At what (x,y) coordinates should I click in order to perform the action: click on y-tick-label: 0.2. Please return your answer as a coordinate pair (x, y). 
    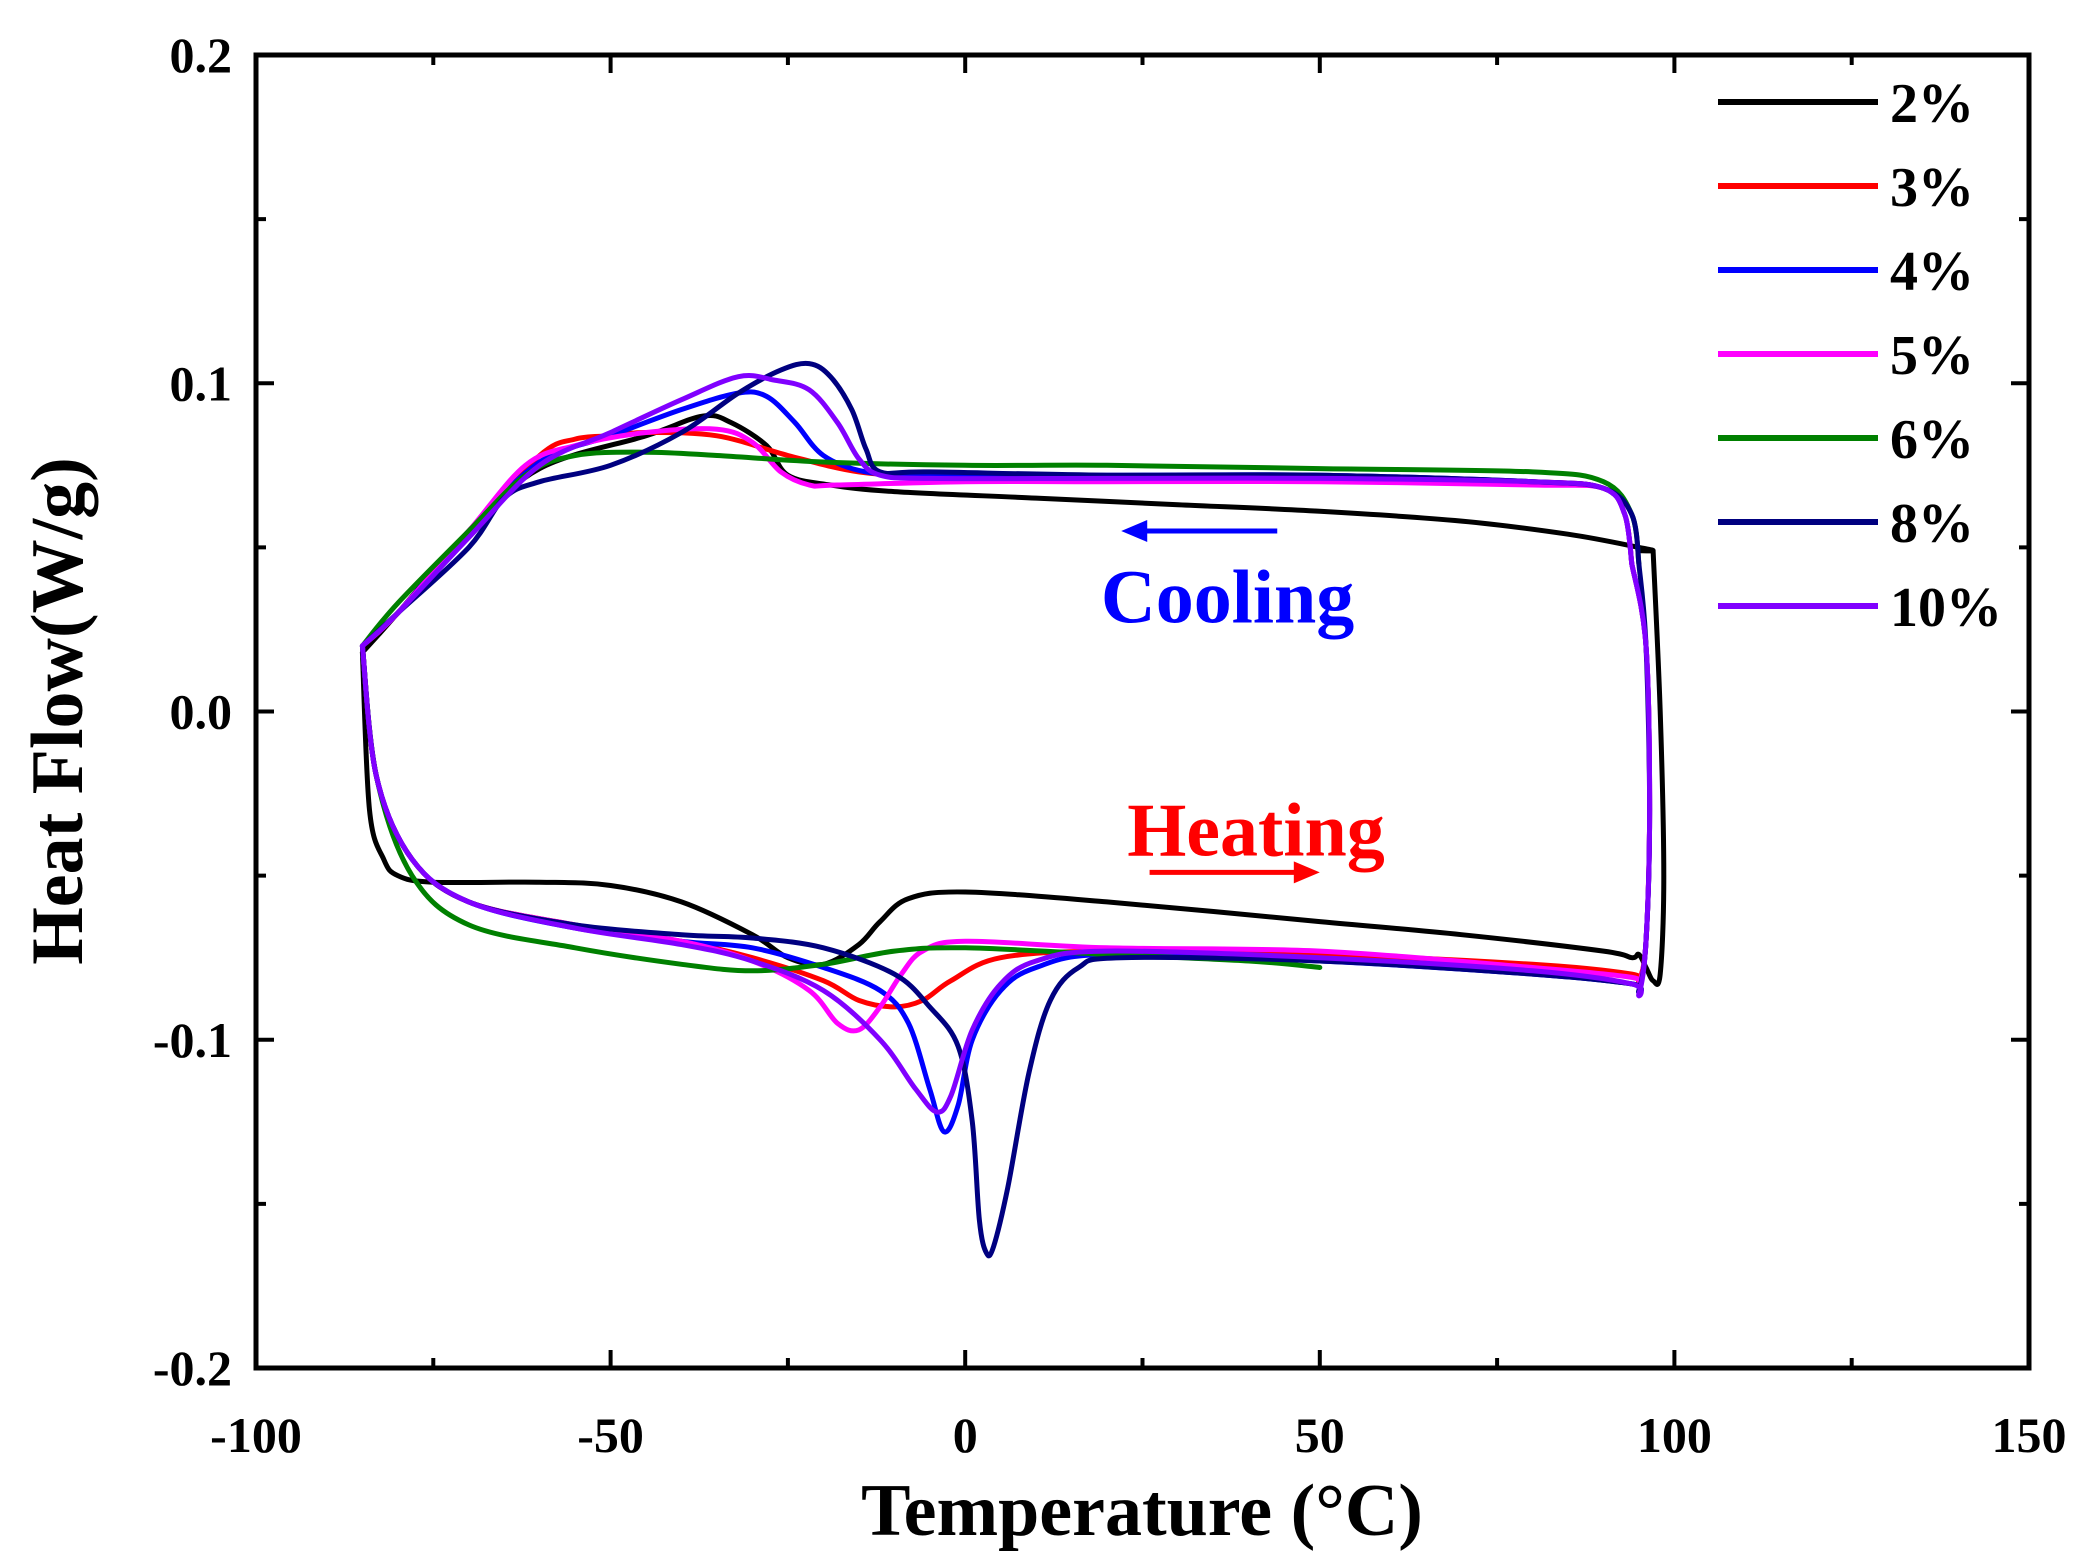
    Looking at the image, I should click on (201, 55).